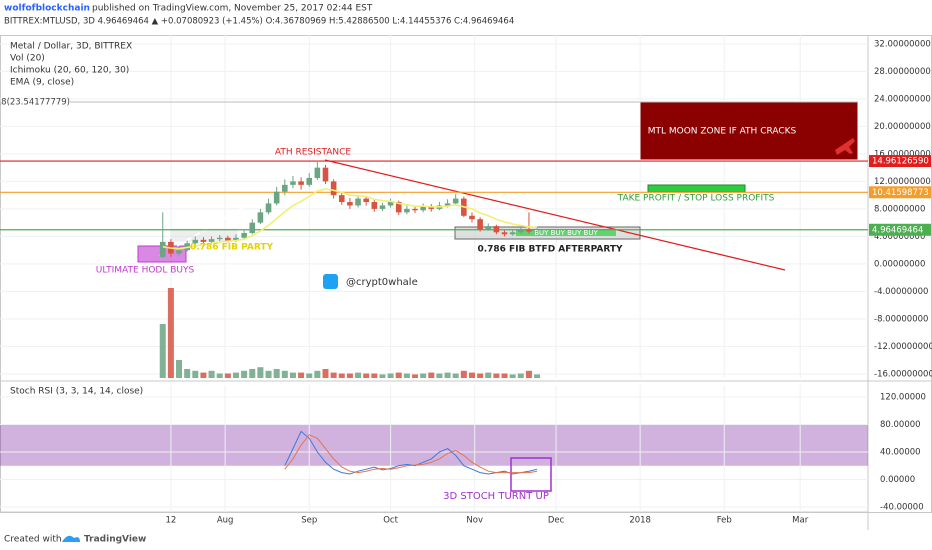  Describe the element at coordinates (411, 454) in the screenshot. I see `stoch-line` at that location.